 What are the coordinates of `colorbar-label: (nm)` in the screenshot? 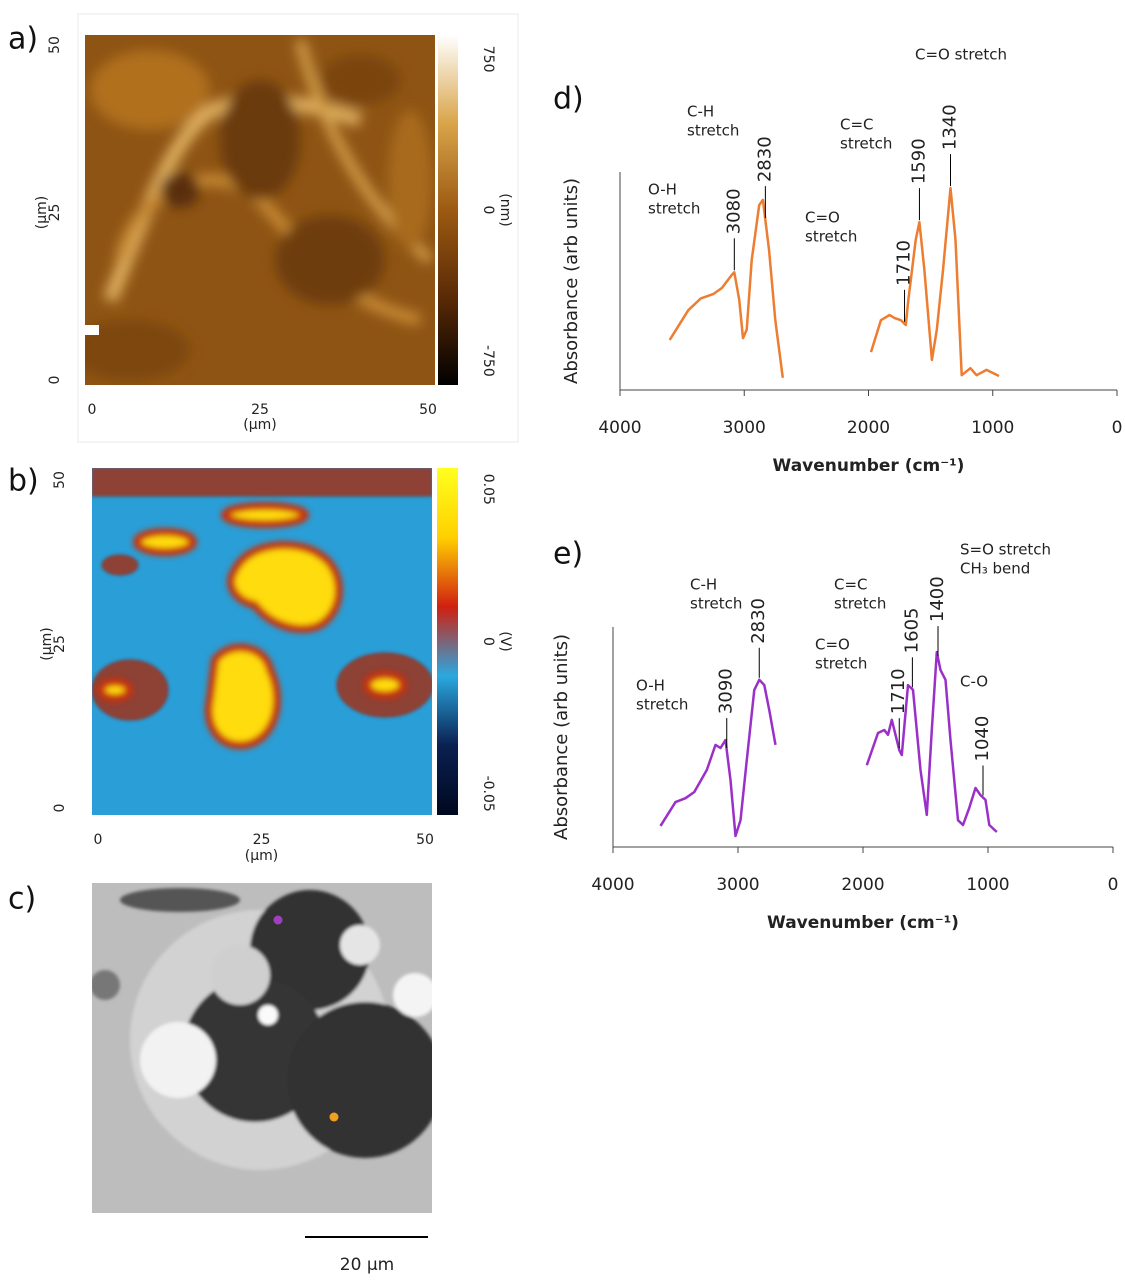 It's located at (505, 209).